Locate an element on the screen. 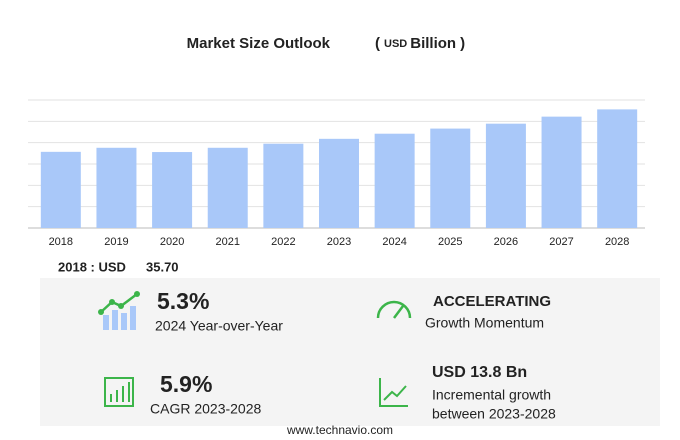 This screenshot has width=680, height=440. unit-open: ( is located at coordinates (377, 43).